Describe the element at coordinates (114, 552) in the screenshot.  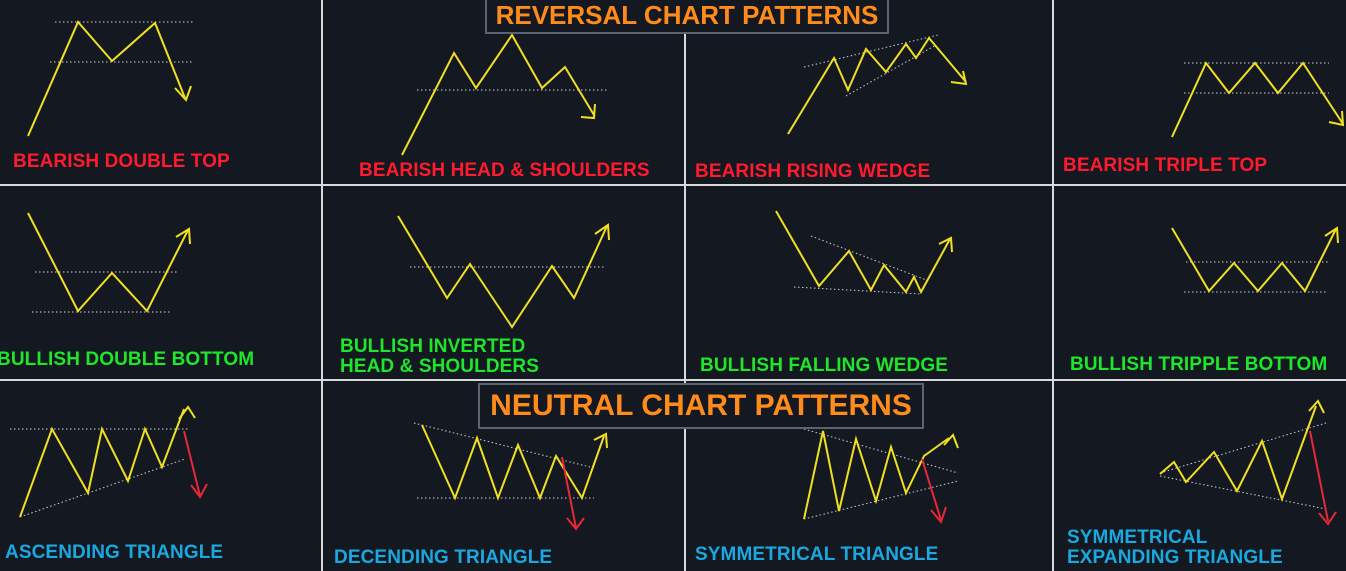
I see `pattern-label-ascending-triangle: ASCENDING TRIANGLE` at that location.